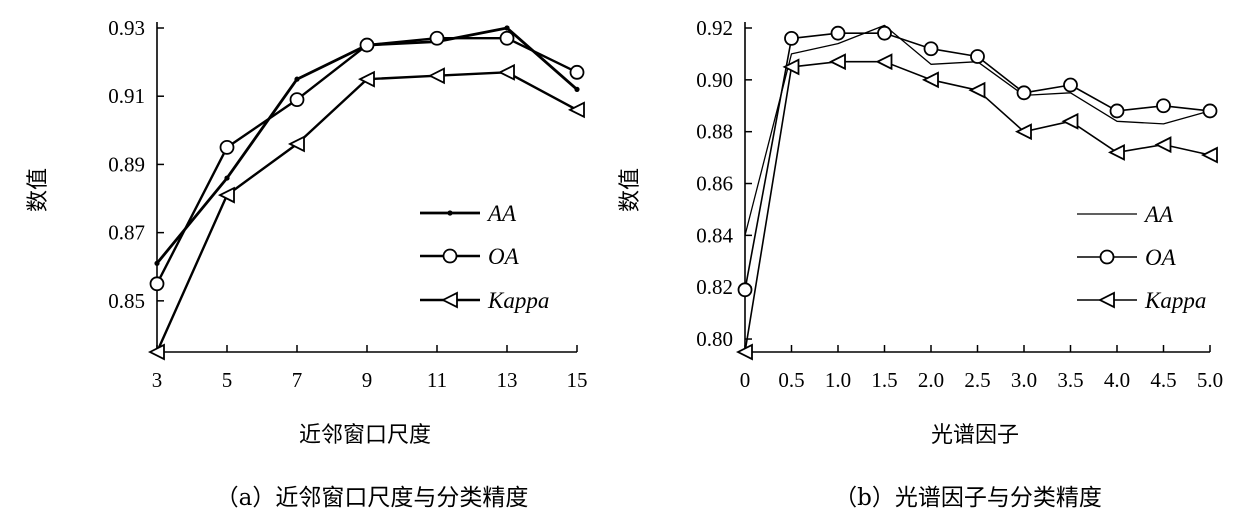 Image resolution: width=1254 pixels, height=525 pixels. What do you see at coordinates (367, 380) in the screenshot?
I see `x-tick-label: 9` at bounding box center [367, 380].